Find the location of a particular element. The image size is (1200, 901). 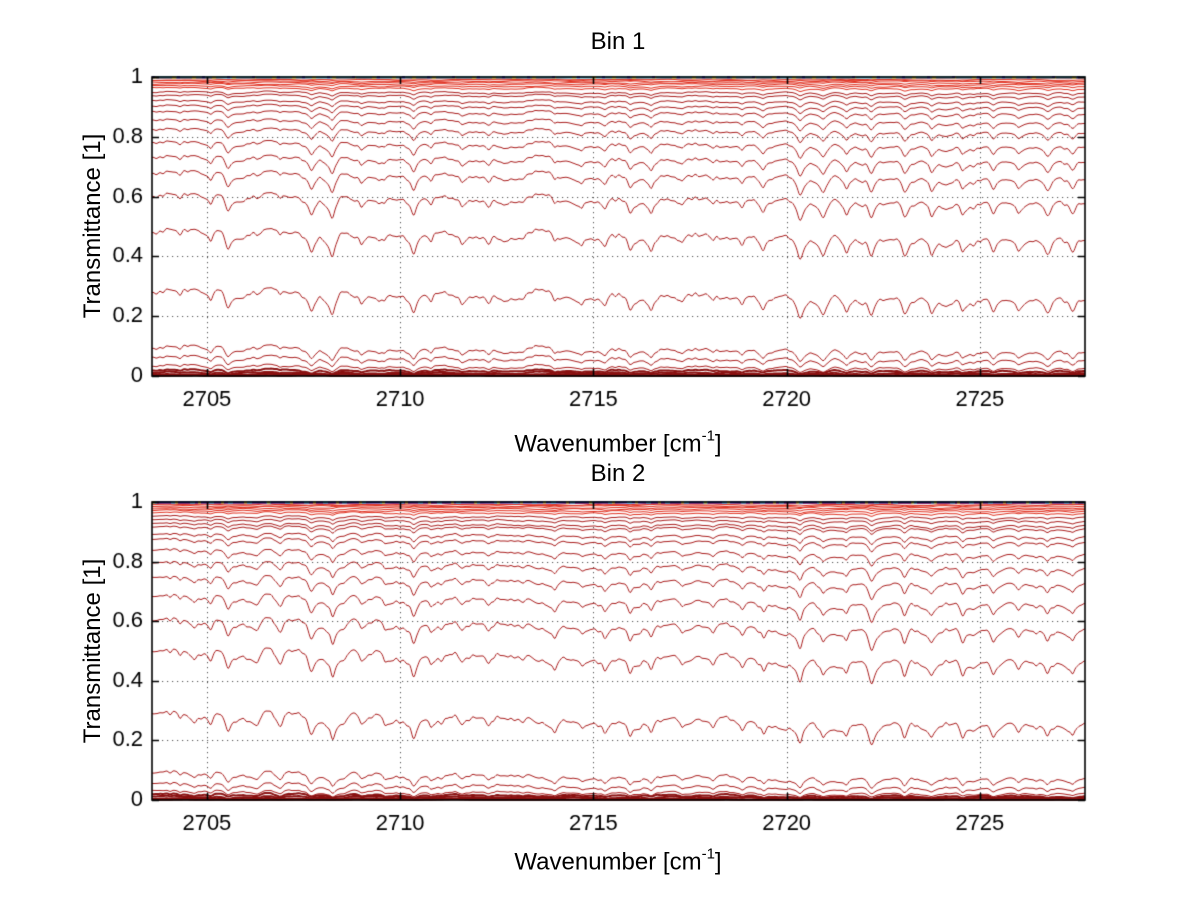

bin2-xlabel: Wavenumber [cm-1] is located at coordinates (618, 861).